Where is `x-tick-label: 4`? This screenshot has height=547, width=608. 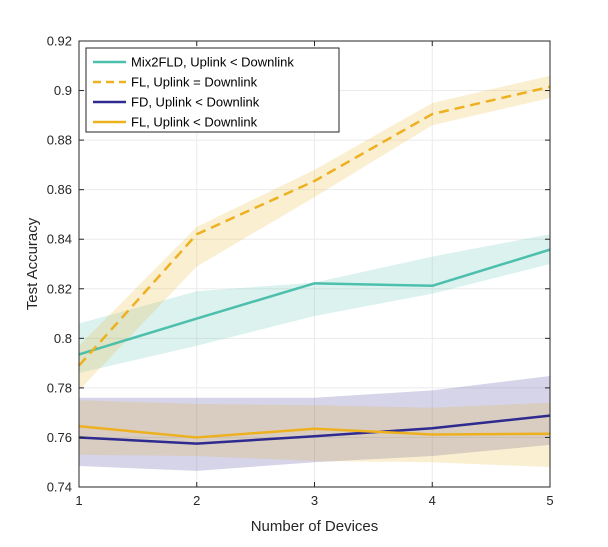 x-tick-label: 4 is located at coordinates (432, 500).